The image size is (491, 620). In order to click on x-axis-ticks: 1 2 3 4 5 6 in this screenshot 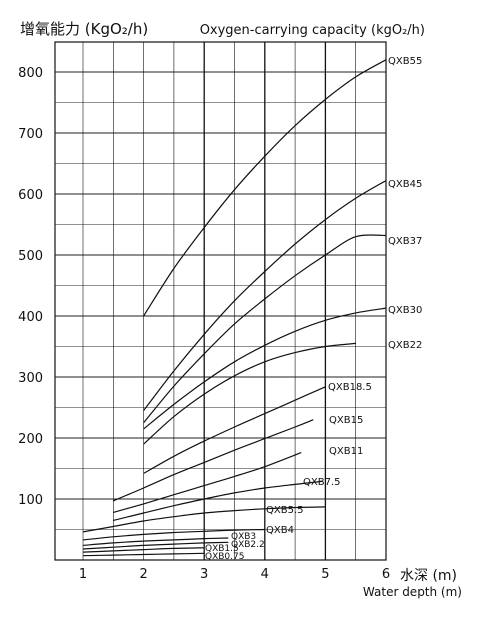, I will do `click(234, 574)`.